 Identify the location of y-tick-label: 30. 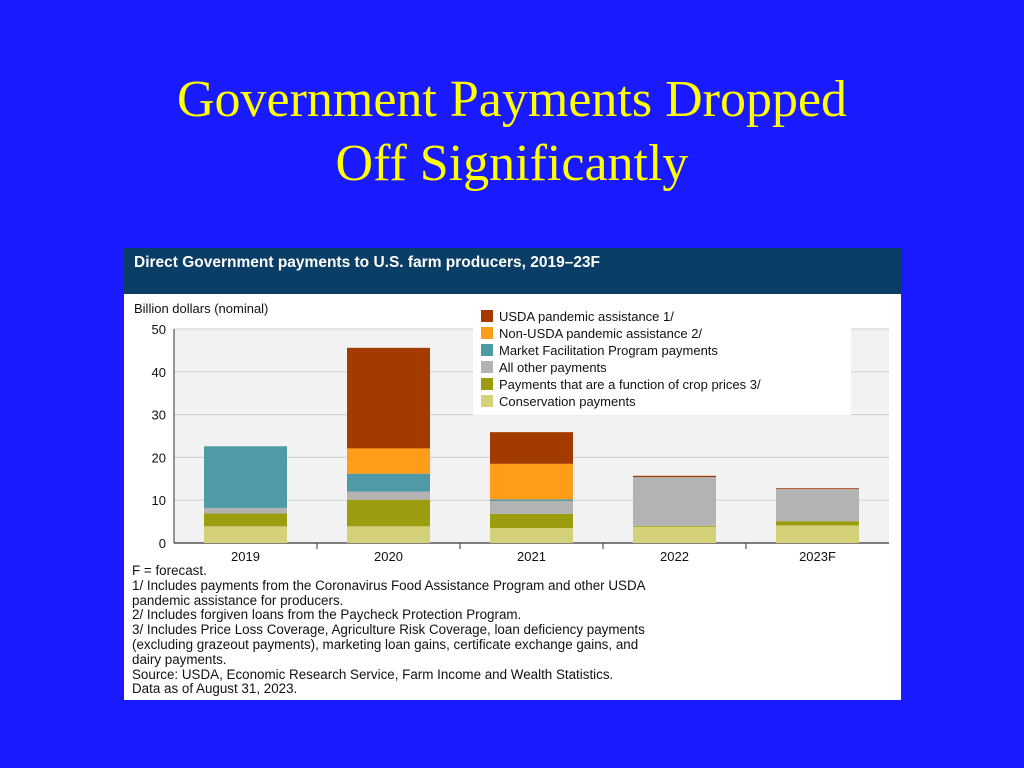
(159, 415).